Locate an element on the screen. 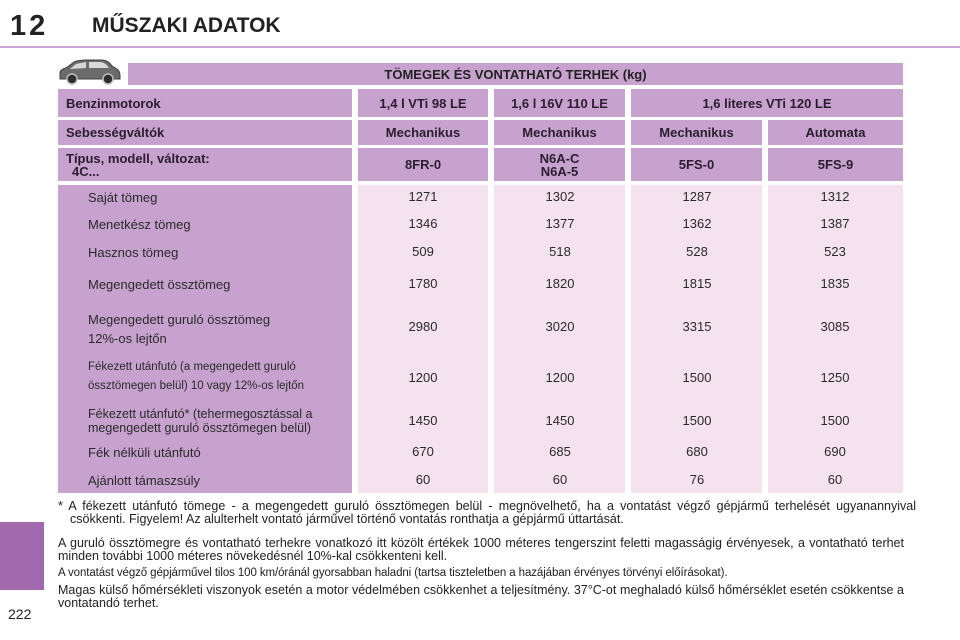 The width and height of the screenshot is (960, 640). type-header-line1: N6A-C is located at coordinates (559, 158).